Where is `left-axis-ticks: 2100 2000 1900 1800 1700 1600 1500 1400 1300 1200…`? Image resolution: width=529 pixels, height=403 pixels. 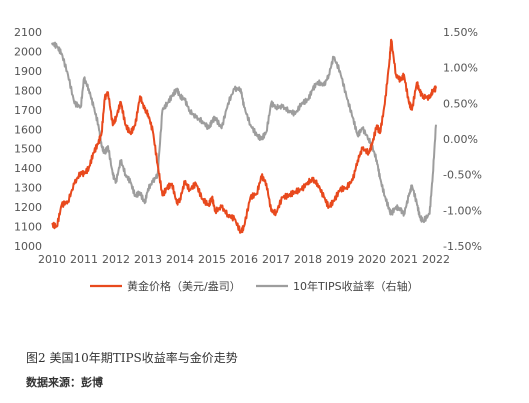
left-axis-ticks: 2100 2000 1900 1800 1700 1600 1500 1400 1300 1200… is located at coordinates (28, 139).